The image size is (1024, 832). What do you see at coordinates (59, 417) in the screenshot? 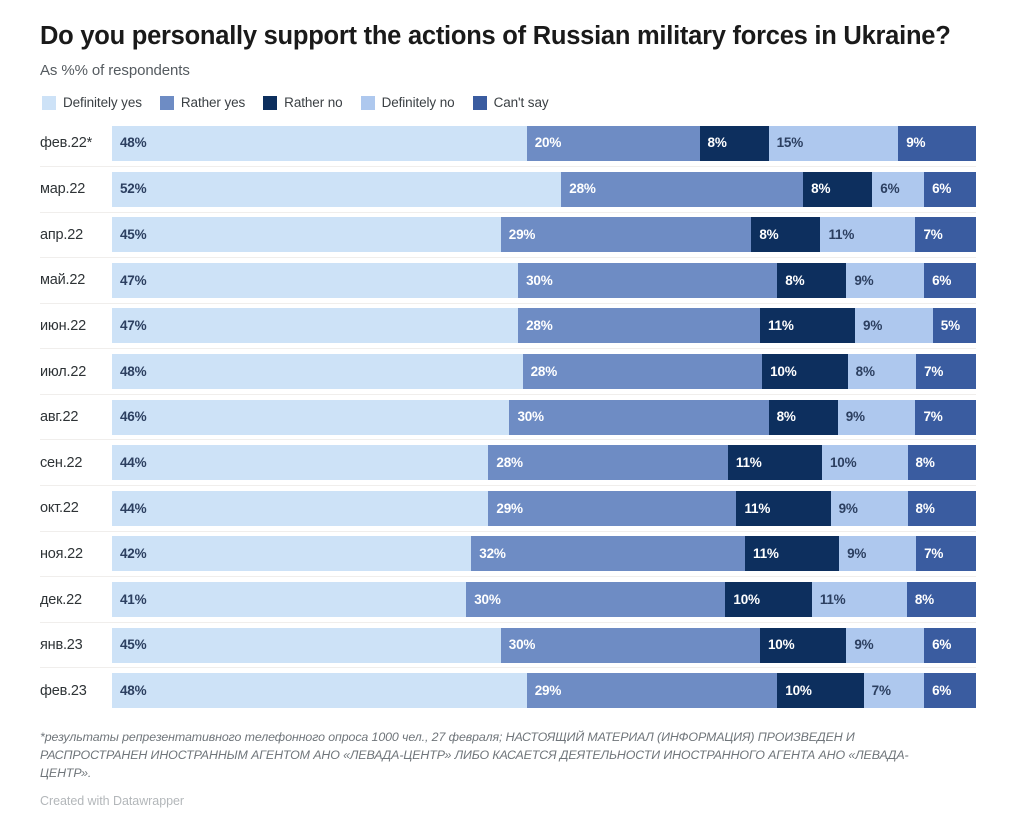
I see `row-category-label: авг.22` at bounding box center [59, 417].